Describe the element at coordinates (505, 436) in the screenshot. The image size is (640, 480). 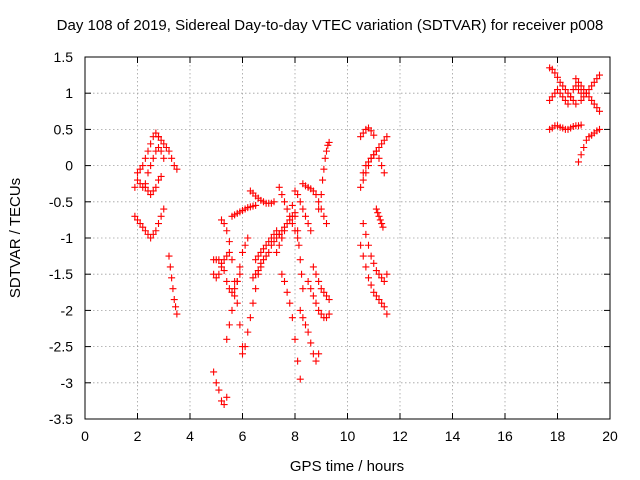
I see `x-tick-label: 16` at that location.